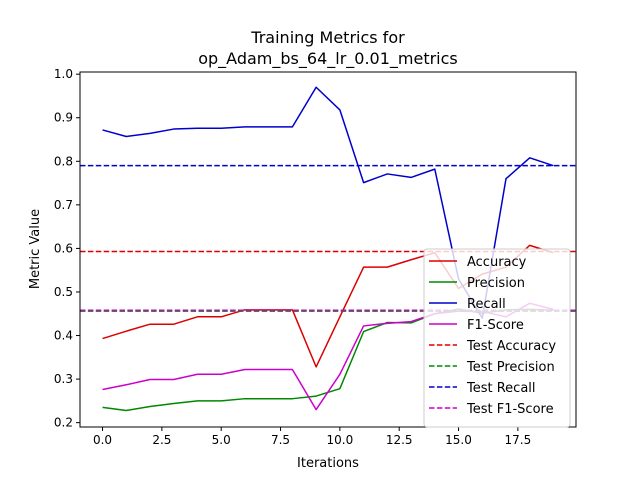  Describe the element at coordinates (495, 325) in the screenshot. I see `legend-label-f1-score: F1-Score` at that location.